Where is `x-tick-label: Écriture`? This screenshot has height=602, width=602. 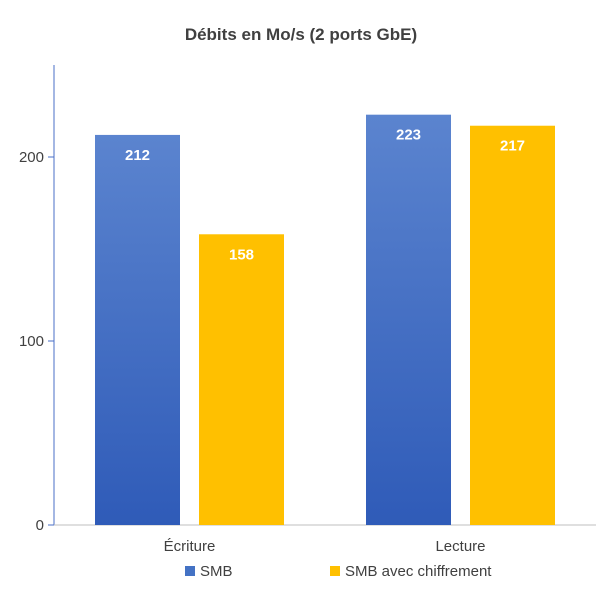
x-tick-label: Écriture is located at coordinates (190, 546).